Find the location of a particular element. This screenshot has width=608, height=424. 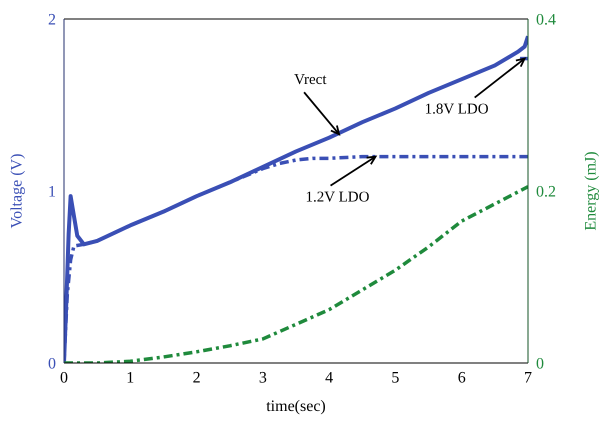

y-tick-label: 1 is located at coordinates (52, 192).